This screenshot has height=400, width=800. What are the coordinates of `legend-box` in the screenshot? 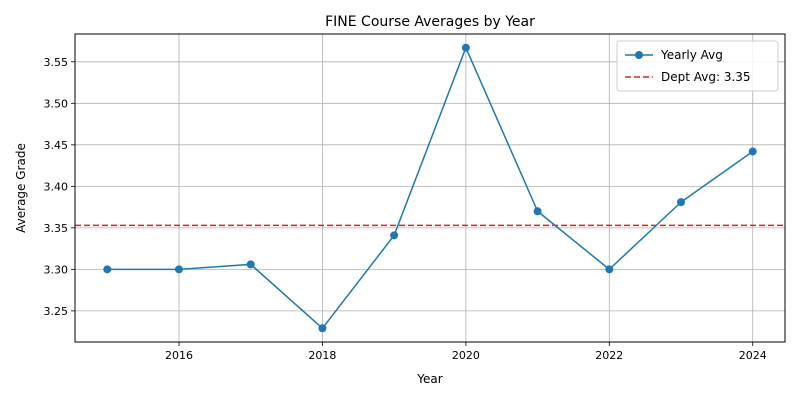 It's located at (697, 66).